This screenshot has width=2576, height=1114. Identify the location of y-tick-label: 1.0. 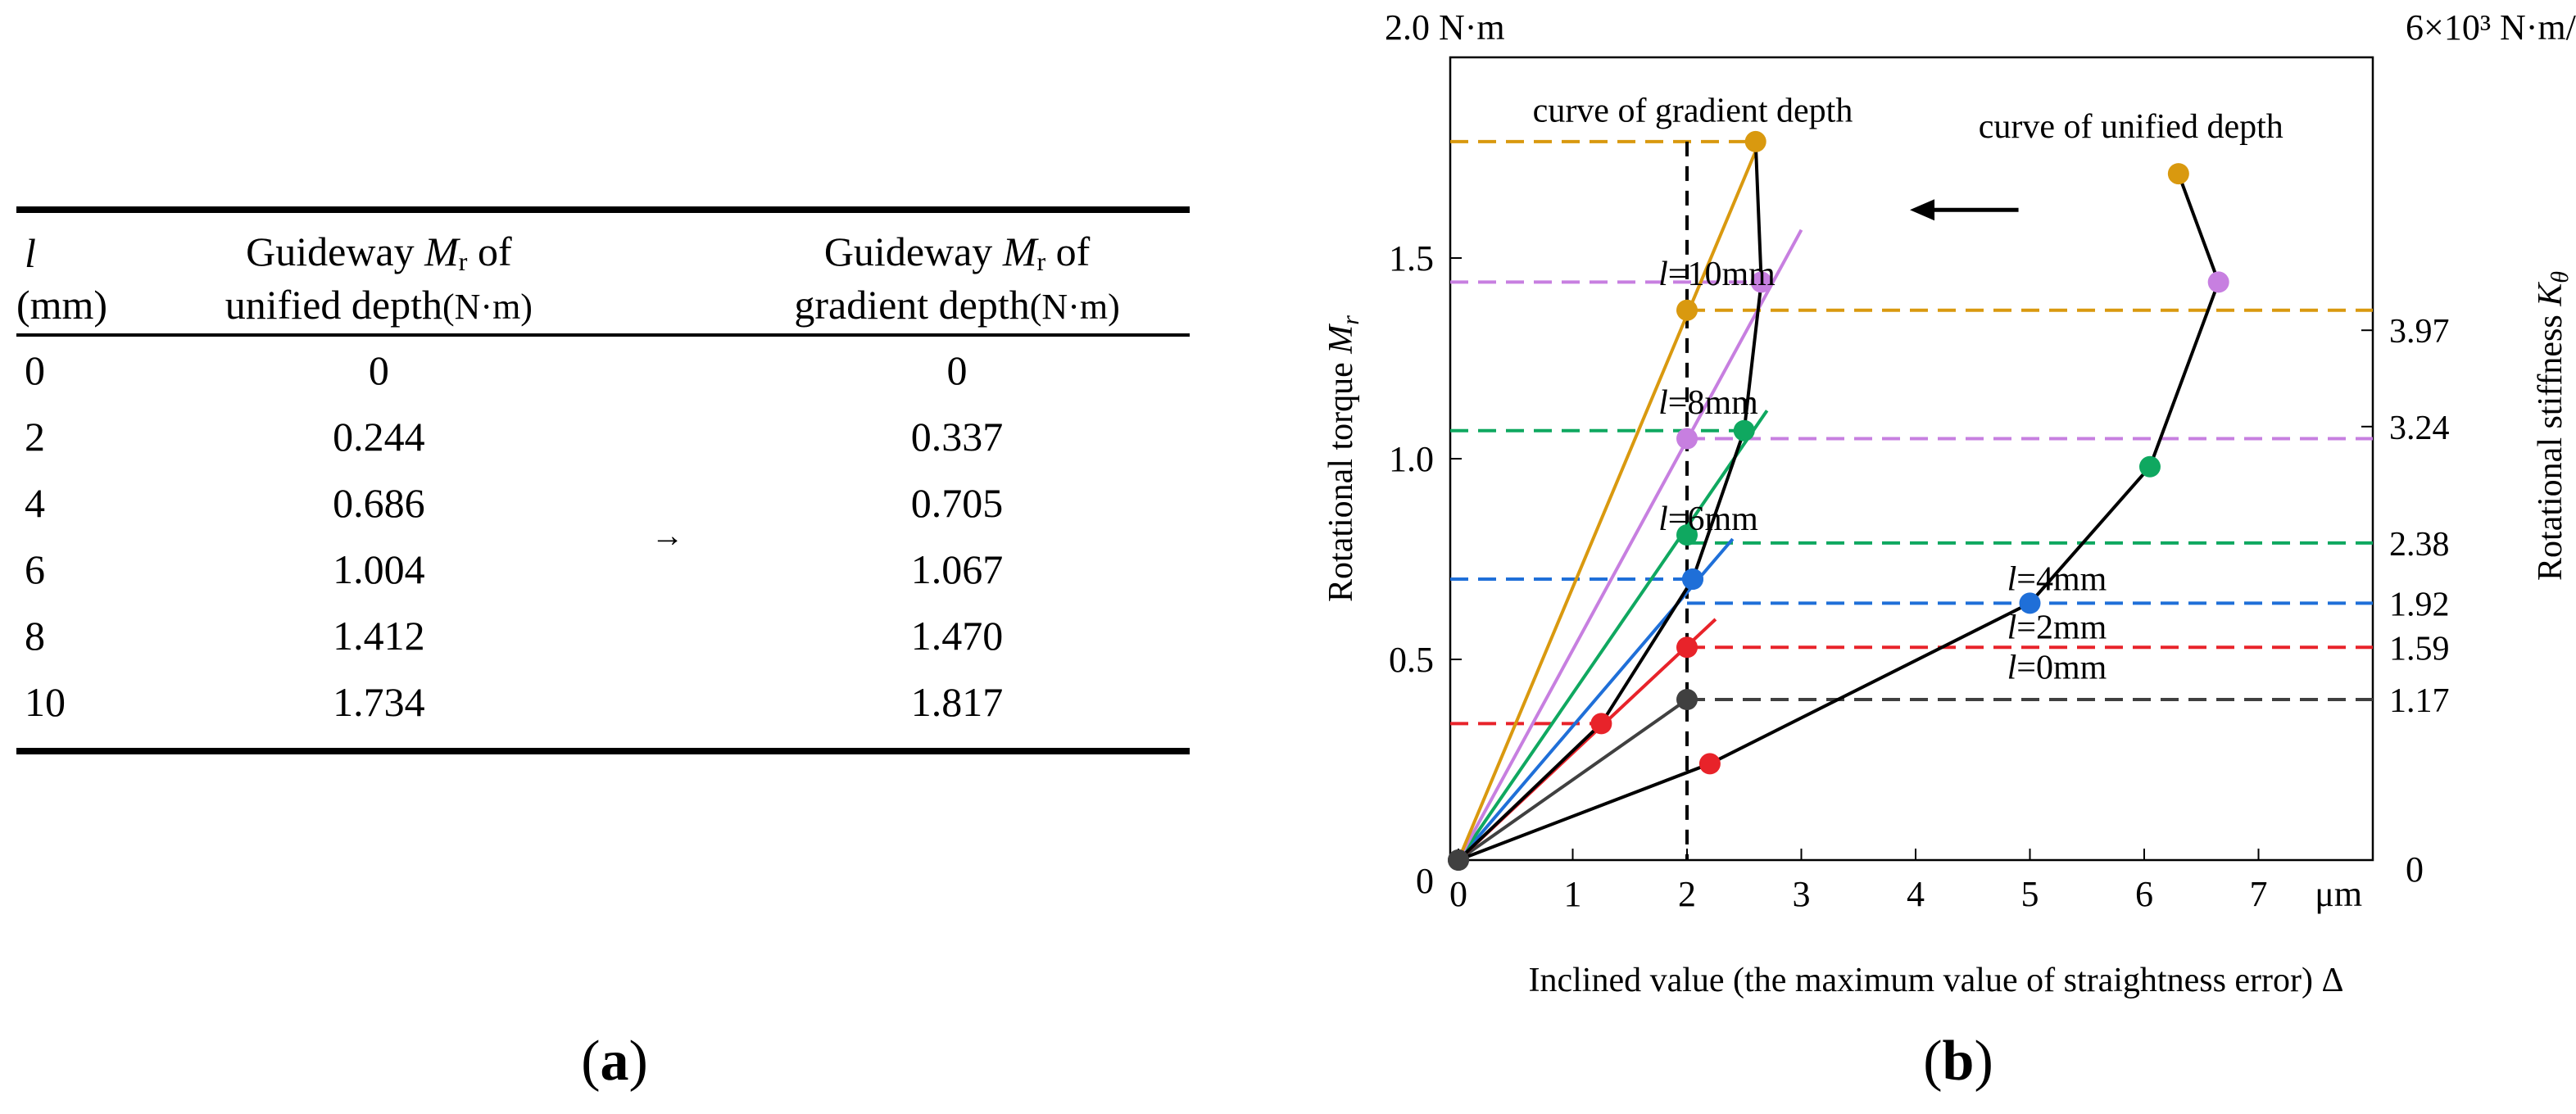
(1411, 459).